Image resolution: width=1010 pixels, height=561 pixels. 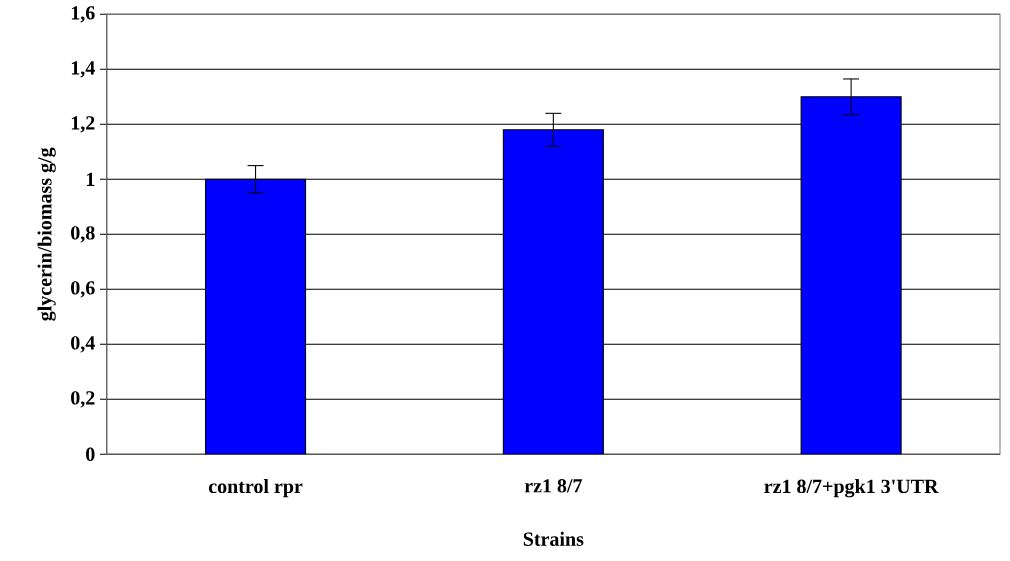 I want to click on y-tick-label: 0,8, so click(x=83, y=234).